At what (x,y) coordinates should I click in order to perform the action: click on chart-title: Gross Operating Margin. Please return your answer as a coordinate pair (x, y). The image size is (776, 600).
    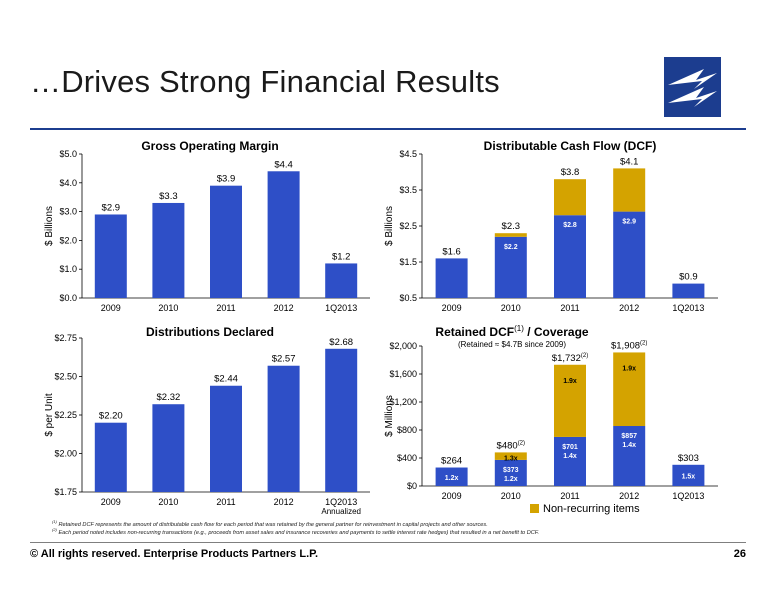
    Looking at the image, I should click on (209, 146).